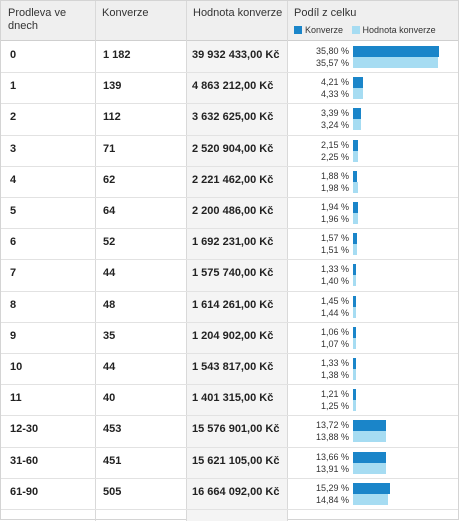  What do you see at coordinates (334, 375) in the screenshot?
I see `value-share-label: 1,38 %` at bounding box center [334, 375].